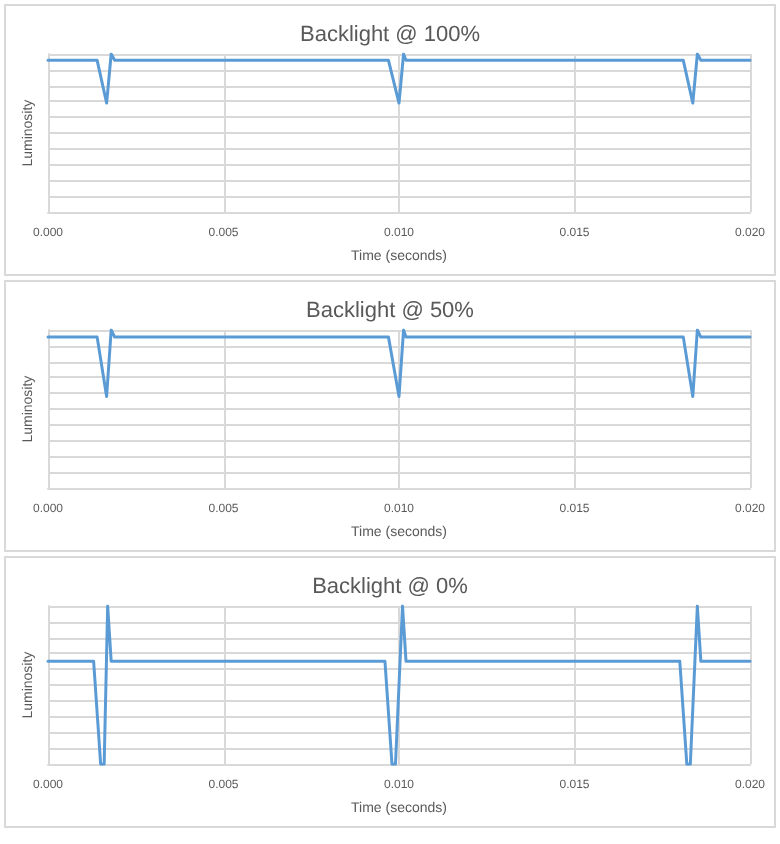 Image resolution: width=780 pixels, height=844 pixels. Describe the element at coordinates (390, 587) in the screenshot. I see `chart-title: Backlight @ 0%` at that location.